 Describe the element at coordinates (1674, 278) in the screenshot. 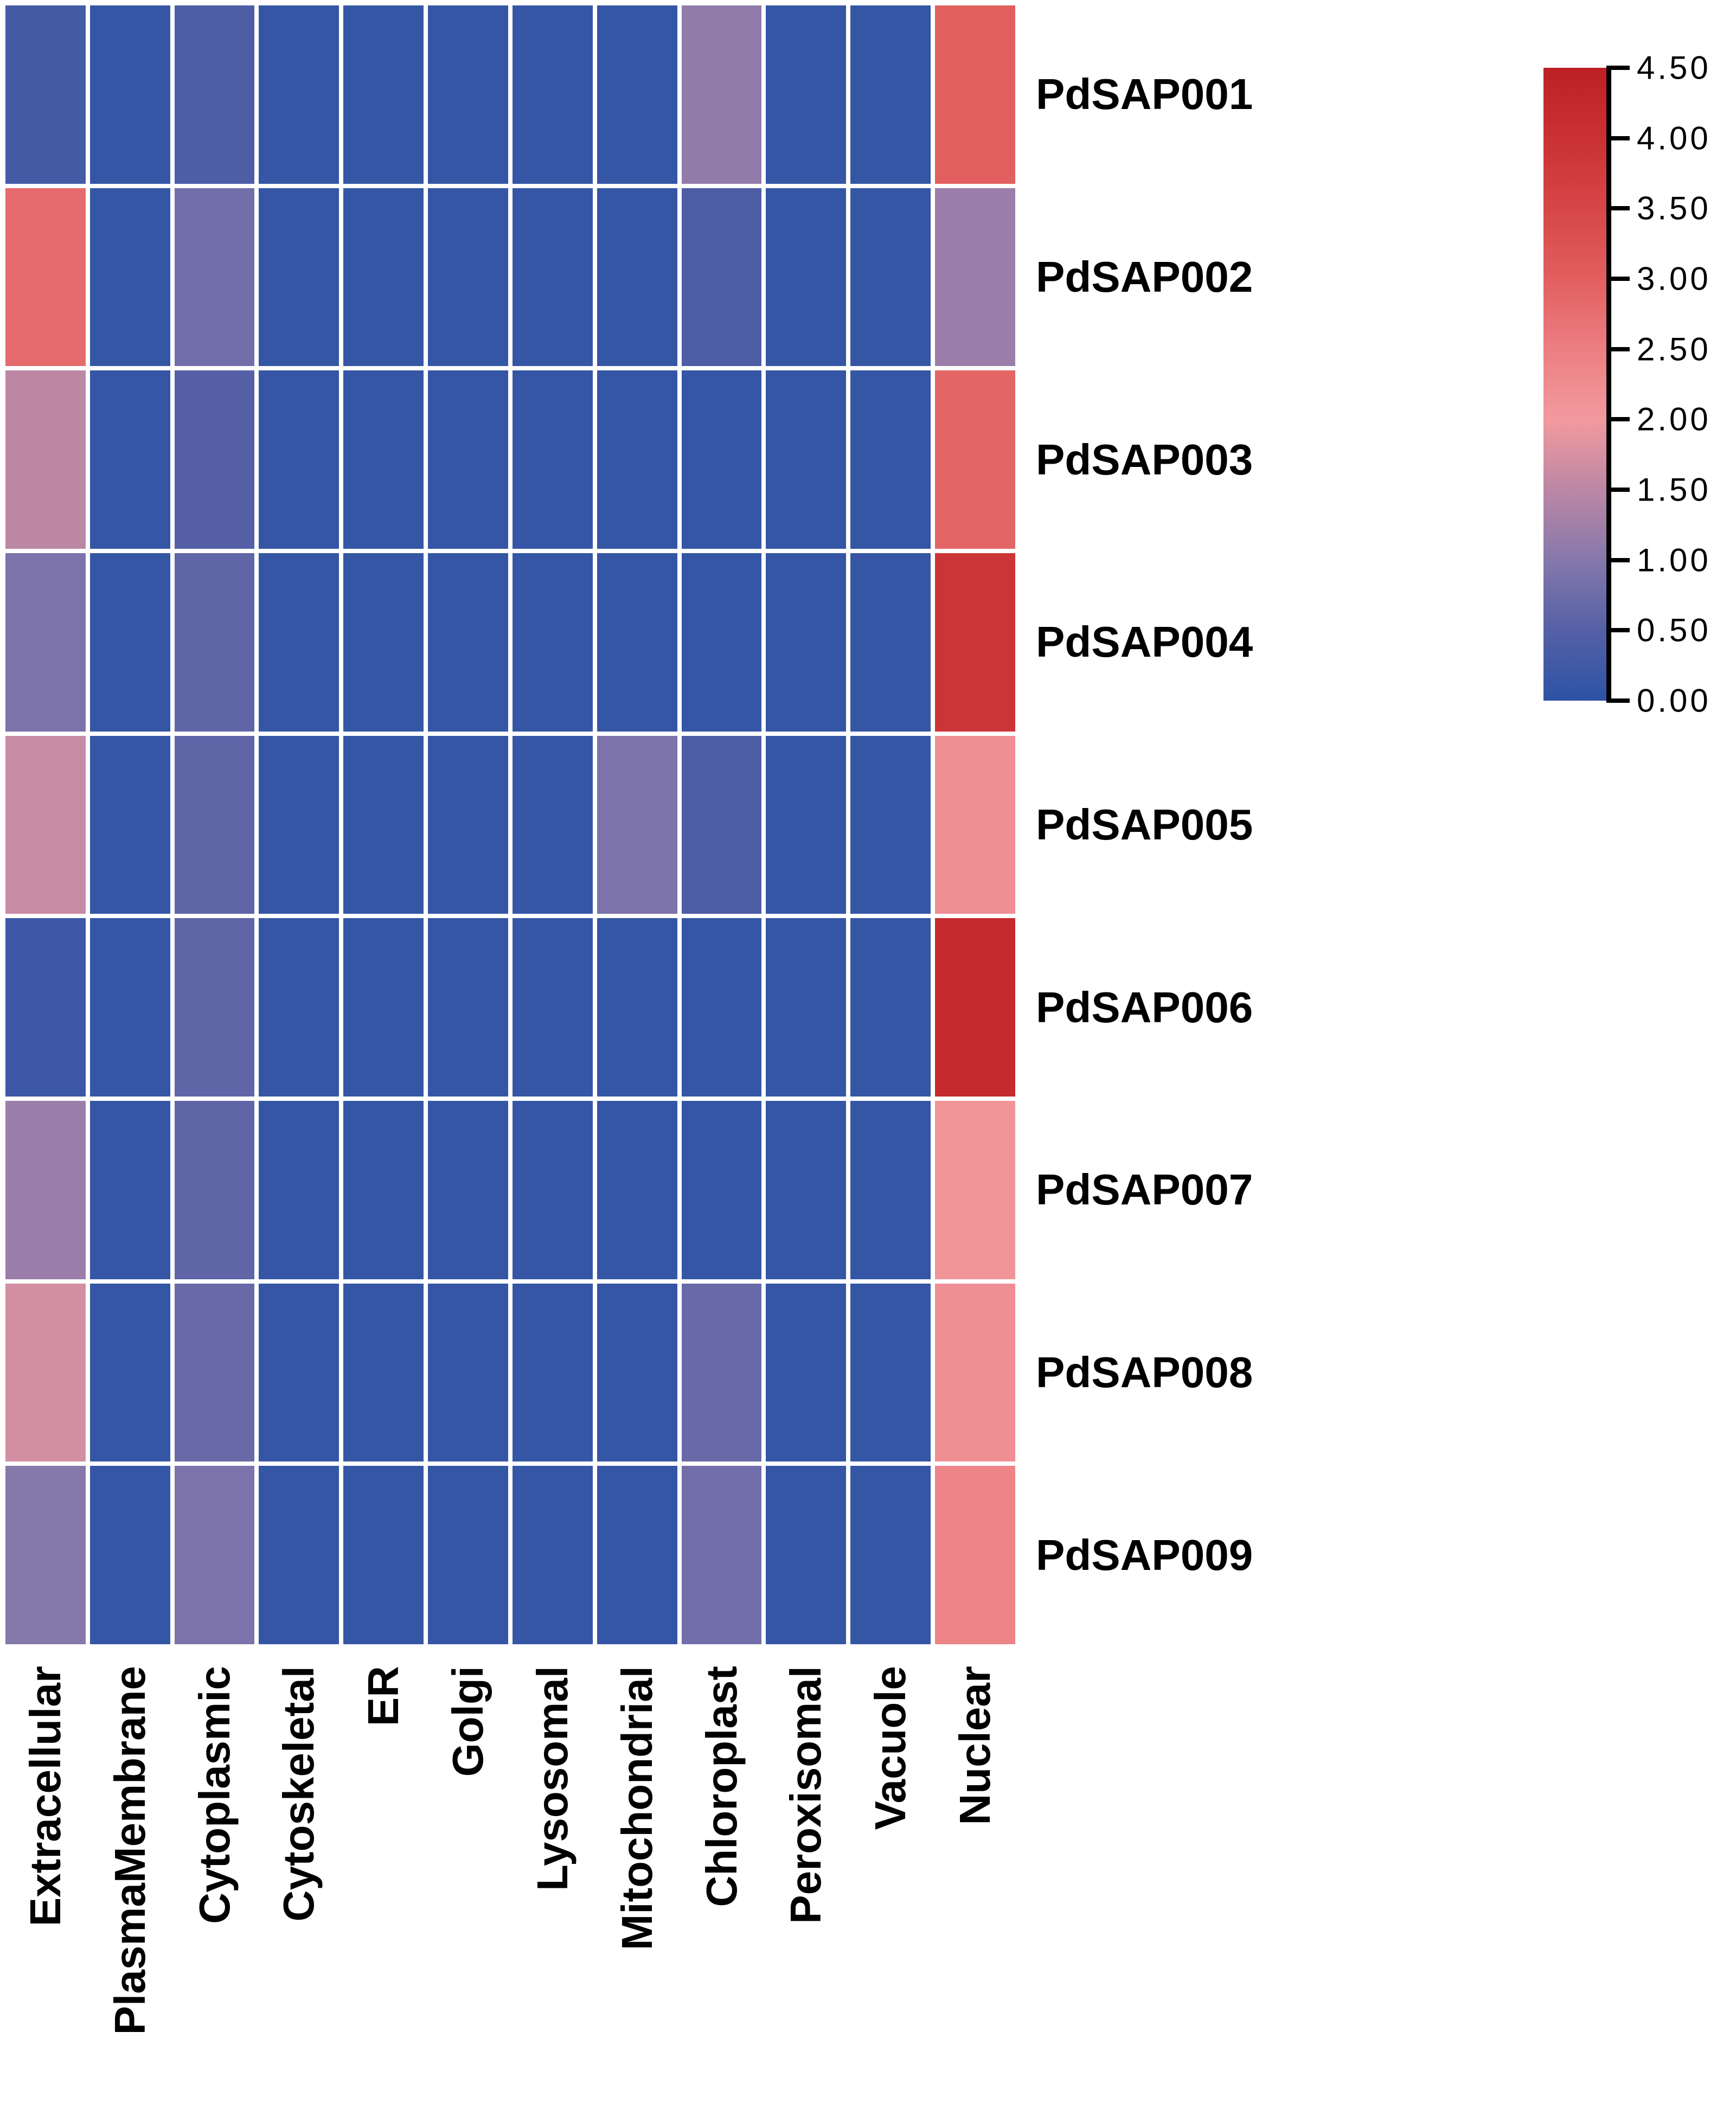

I see `colorbar-tick-label: 3.00` at that location.